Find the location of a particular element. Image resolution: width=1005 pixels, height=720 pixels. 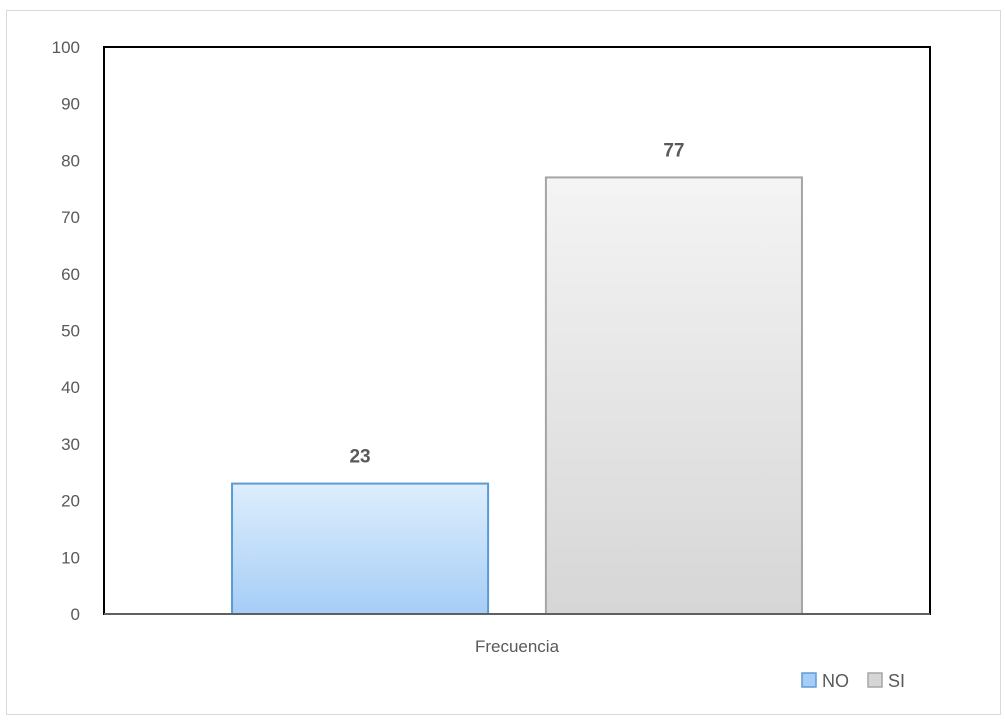

x-axis-category-label: Frecuencia is located at coordinates (517, 646).